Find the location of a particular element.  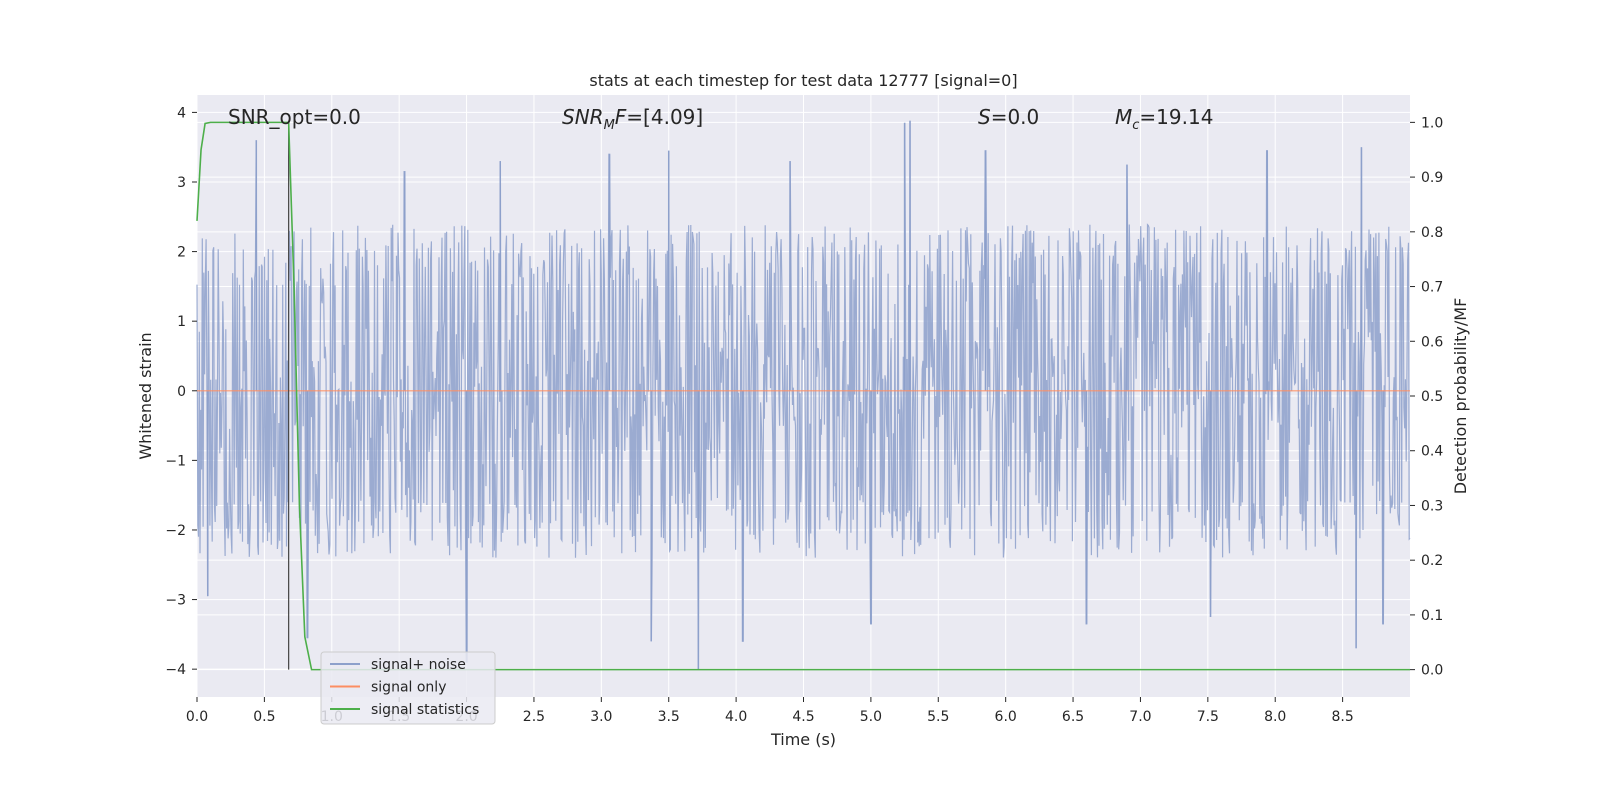

x-tick-label: 8.0 is located at coordinates (1275, 717).